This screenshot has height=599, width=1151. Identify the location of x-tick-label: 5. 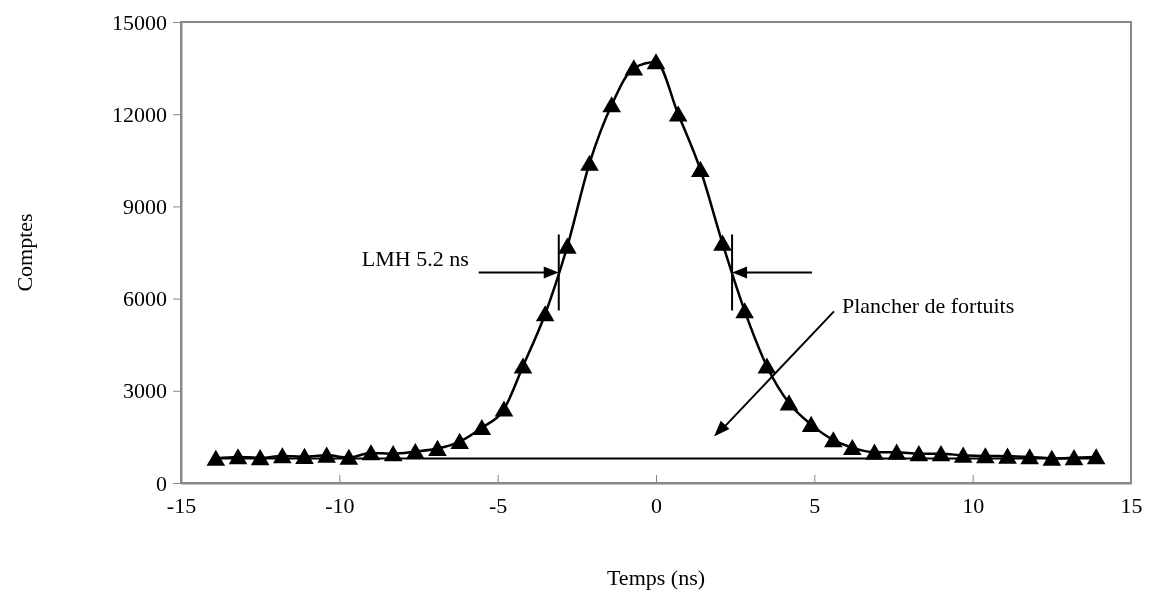
(815, 505).